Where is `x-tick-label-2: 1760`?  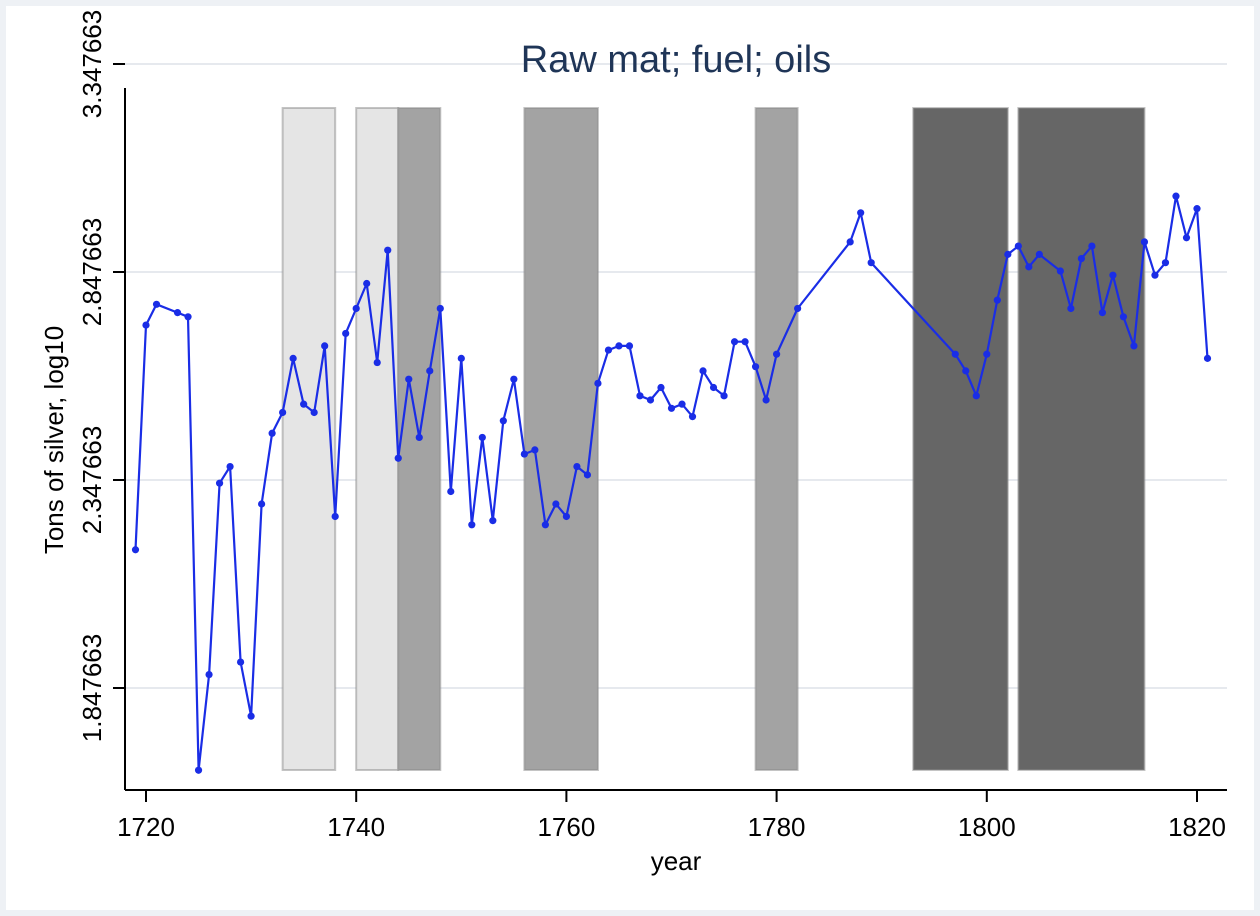 x-tick-label-2: 1760 is located at coordinates (566, 827).